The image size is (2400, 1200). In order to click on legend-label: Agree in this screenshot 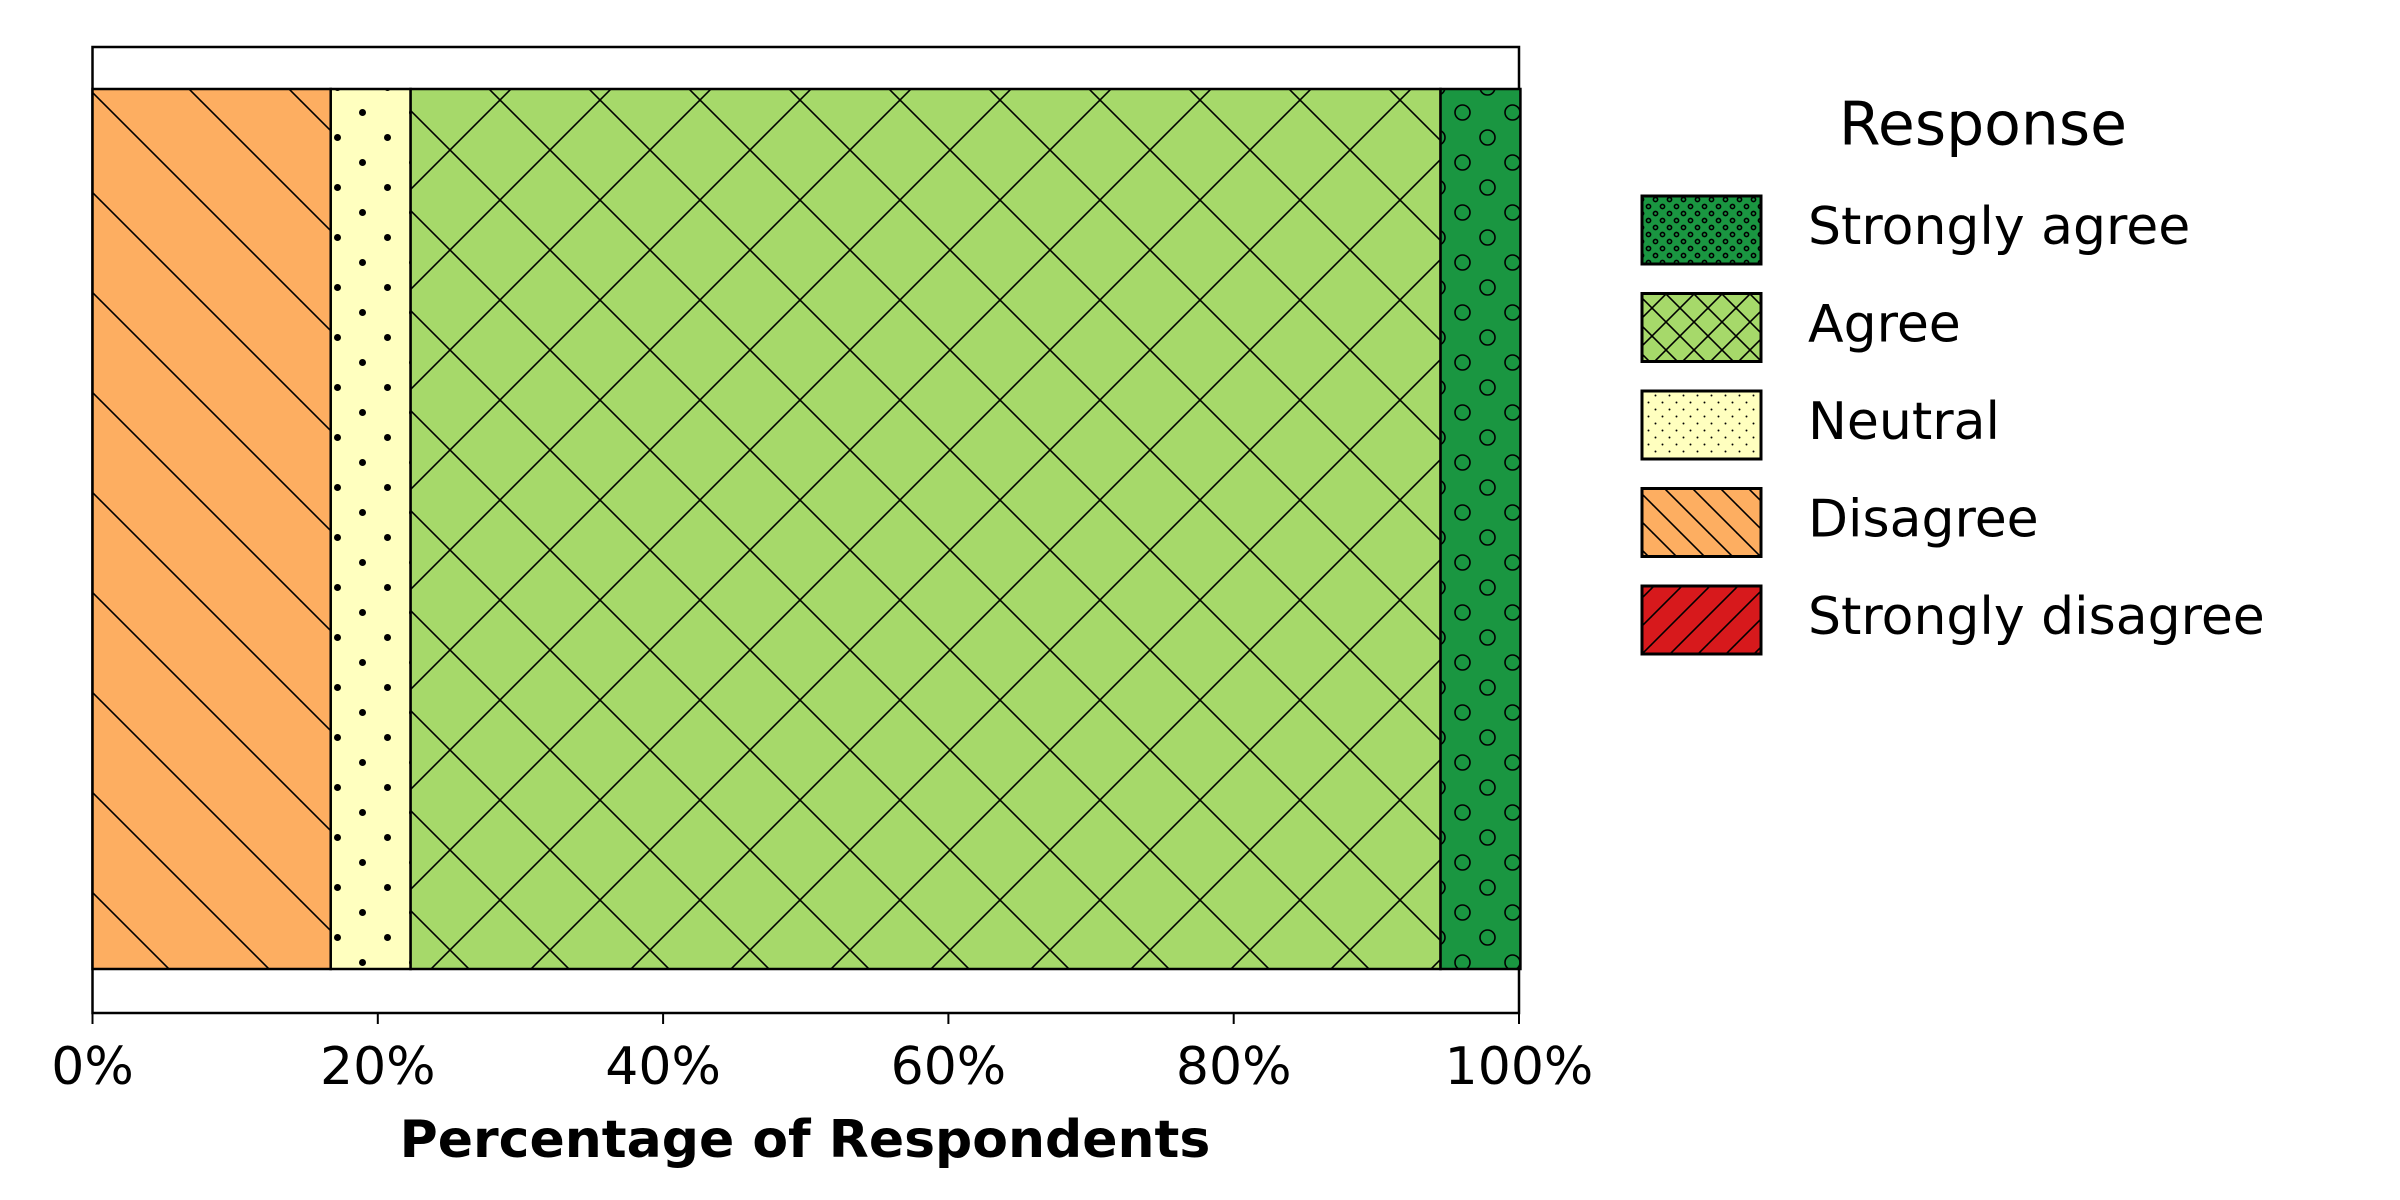, I will do `click(1884, 325)`.